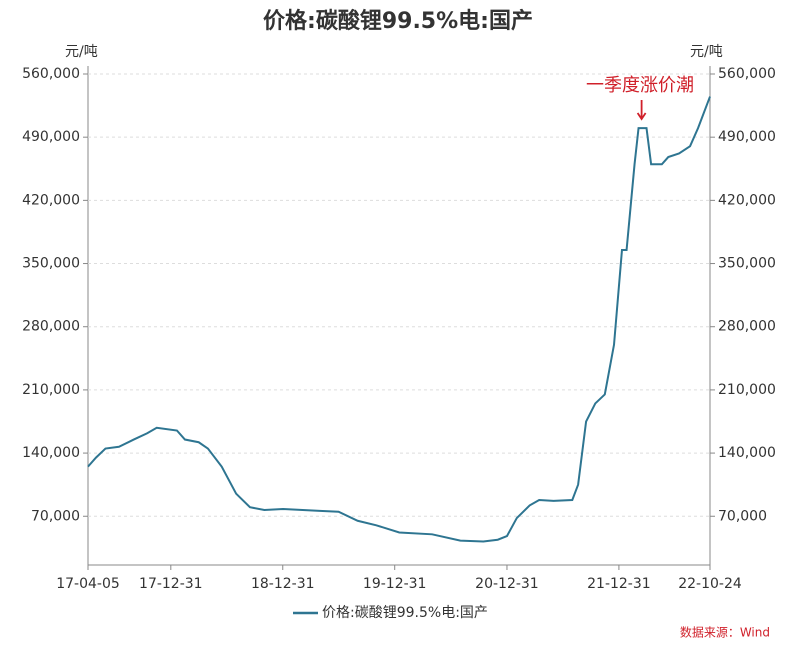 The height and width of the screenshot is (653, 796). I want to click on source: 数据来源：Wind, so click(725, 632).